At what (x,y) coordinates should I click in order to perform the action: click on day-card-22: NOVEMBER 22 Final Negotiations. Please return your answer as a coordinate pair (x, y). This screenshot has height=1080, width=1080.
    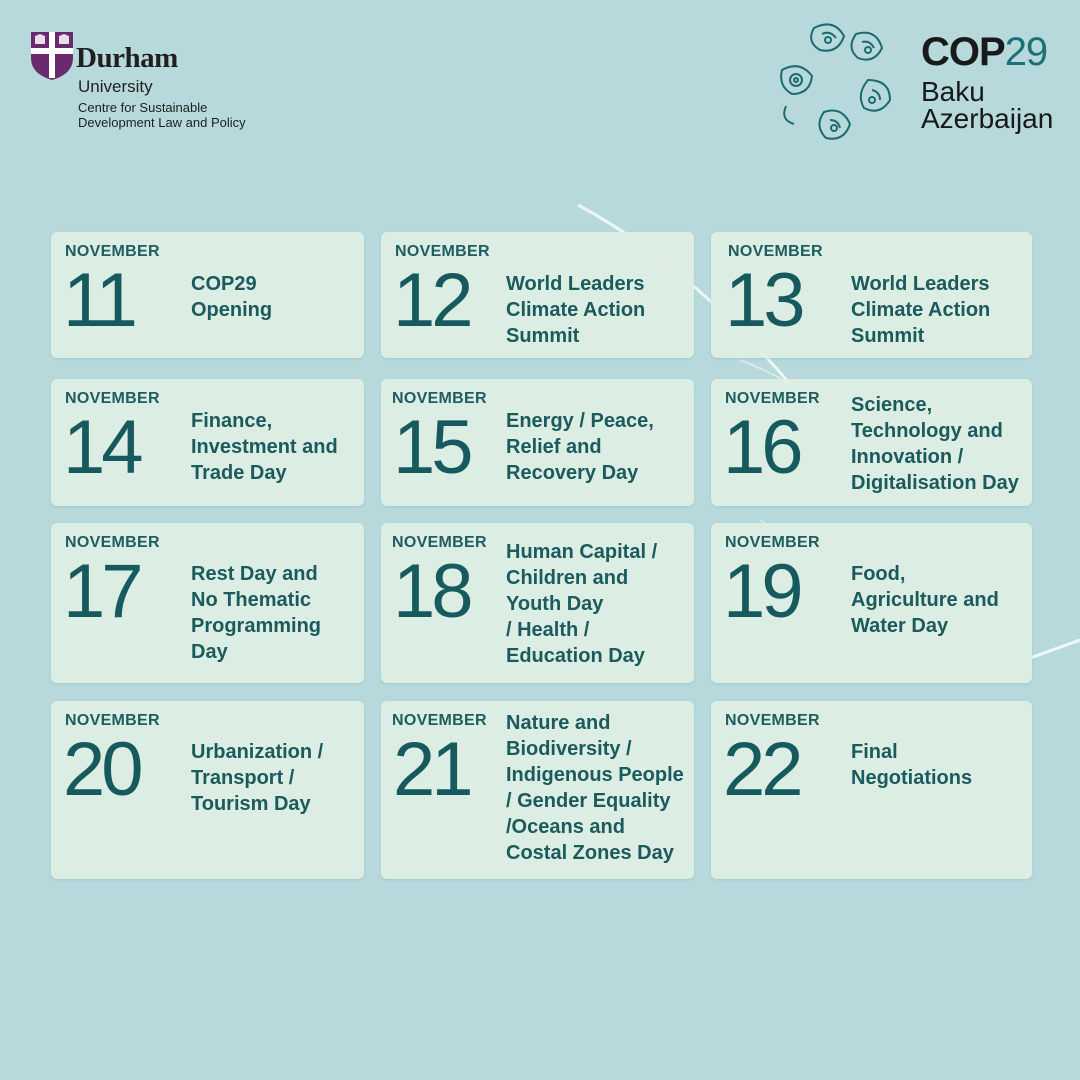
    Looking at the image, I should click on (871, 790).